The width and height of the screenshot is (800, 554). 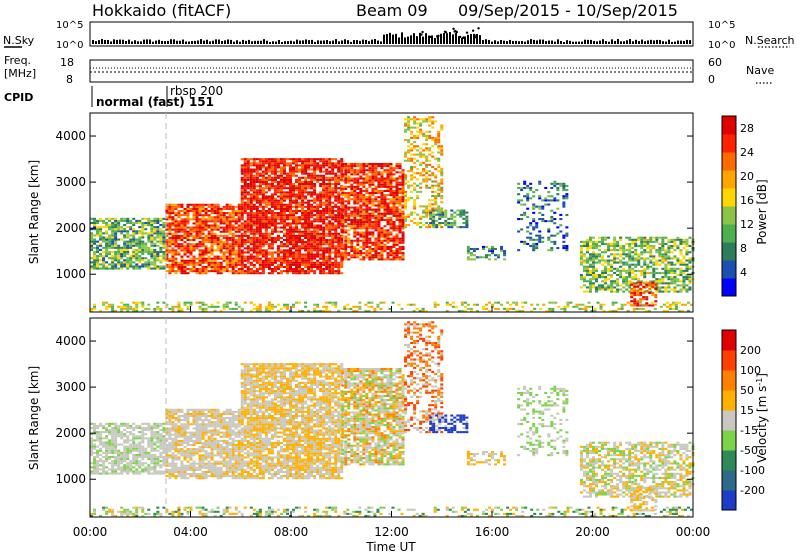 What do you see at coordinates (69, 25) in the screenshot?
I see `nsky-tick-top-left: 10^5` at bounding box center [69, 25].